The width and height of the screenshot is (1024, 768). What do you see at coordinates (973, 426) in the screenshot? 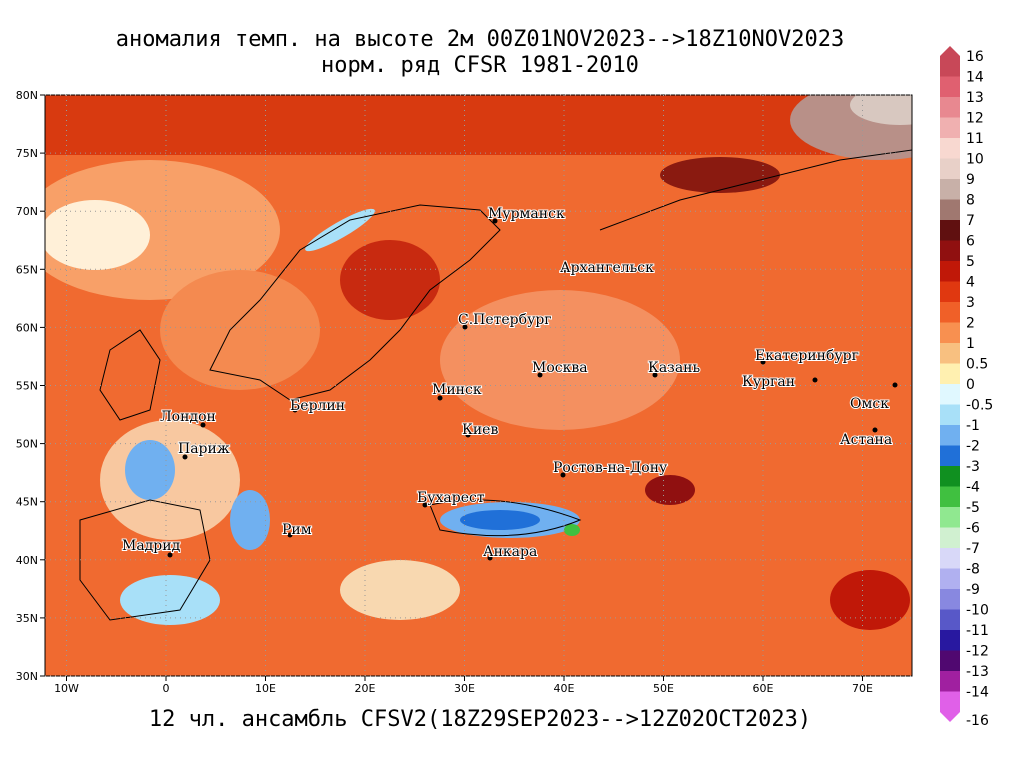
I see `colorbar-label: -1` at bounding box center [973, 426].